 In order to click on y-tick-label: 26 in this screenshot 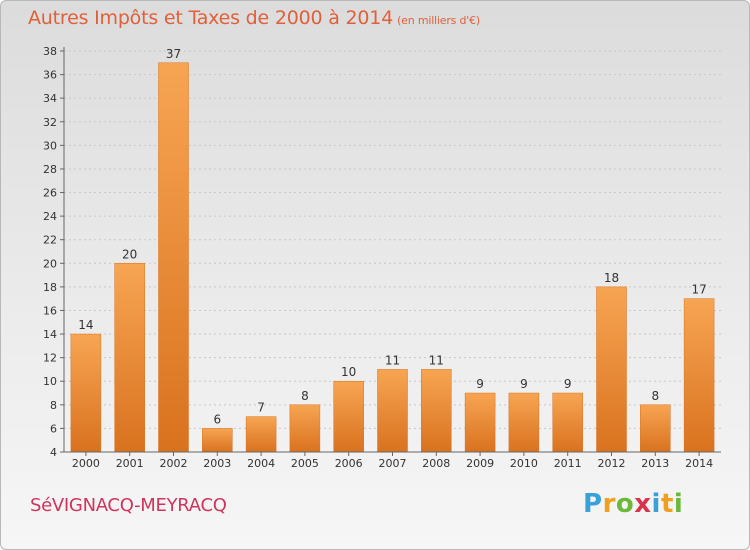, I will do `click(50, 193)`.